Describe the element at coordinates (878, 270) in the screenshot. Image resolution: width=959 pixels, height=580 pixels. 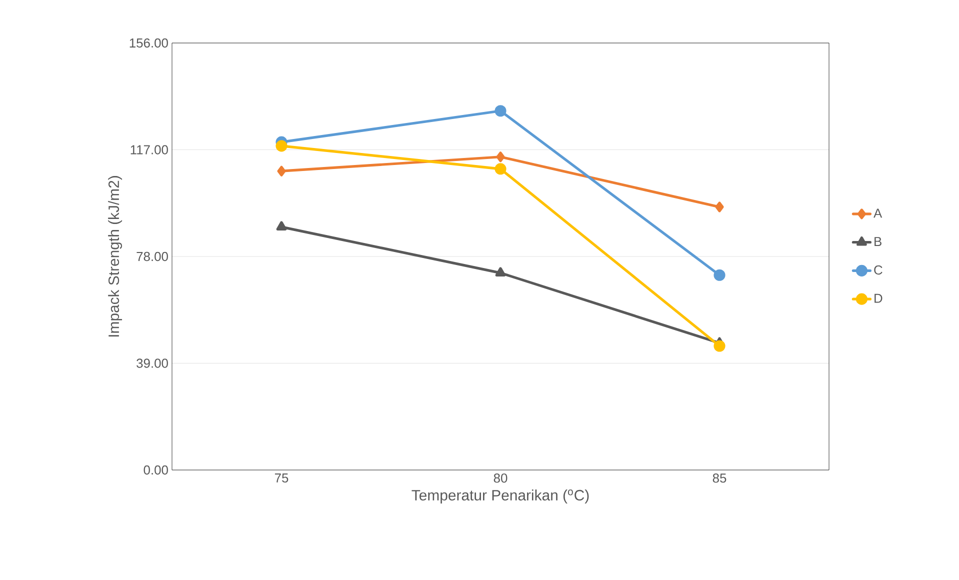
I see `legend-label: C` at that location.